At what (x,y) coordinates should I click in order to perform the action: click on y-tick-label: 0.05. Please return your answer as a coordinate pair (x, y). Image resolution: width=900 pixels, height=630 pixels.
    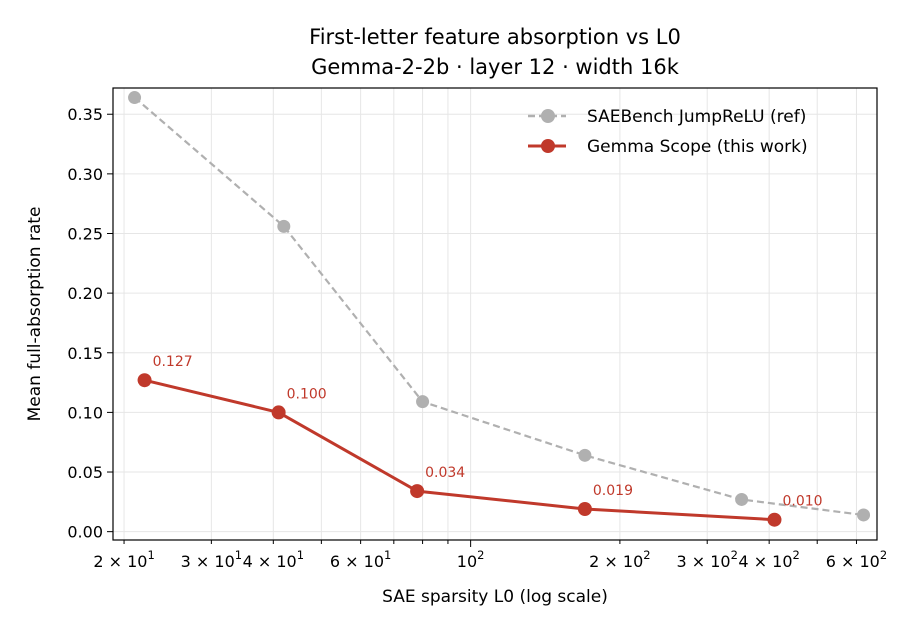
    Looking at the image, I should click on (85, 472).